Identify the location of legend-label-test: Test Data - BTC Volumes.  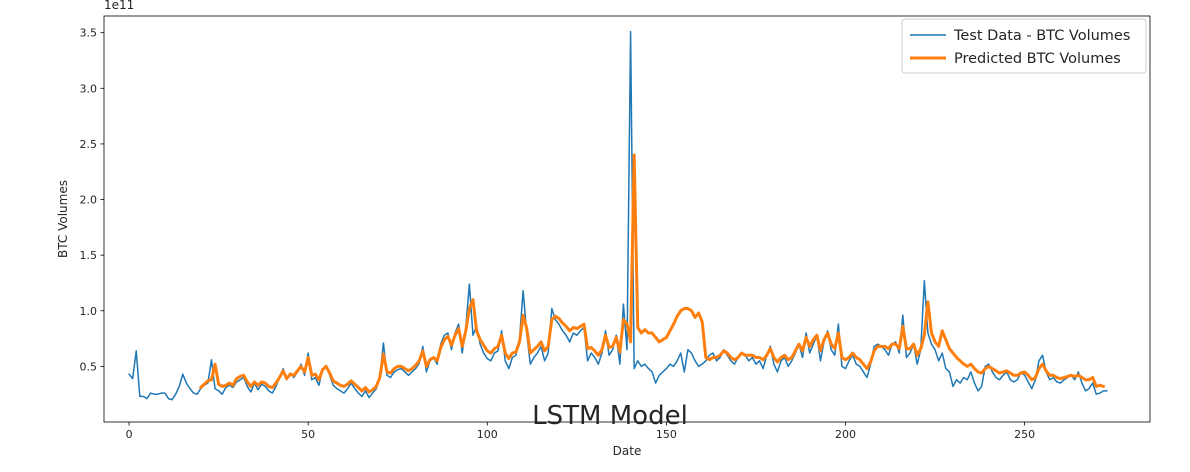
(1041, 36).